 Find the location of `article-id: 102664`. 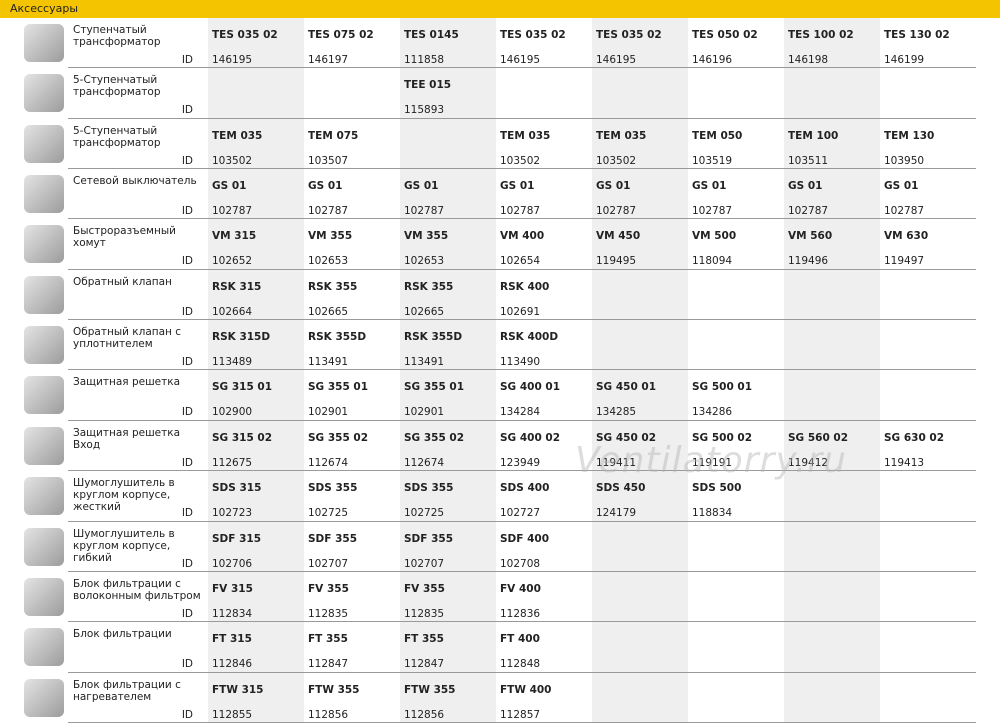

article-id: 102664 is located at coordinates (232, 311).